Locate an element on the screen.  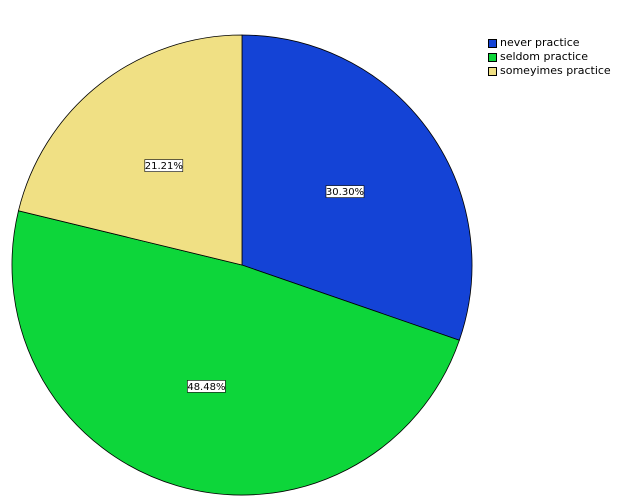
legend-item-seldom-practice: seldom practice is located at coordinates (549, 57).